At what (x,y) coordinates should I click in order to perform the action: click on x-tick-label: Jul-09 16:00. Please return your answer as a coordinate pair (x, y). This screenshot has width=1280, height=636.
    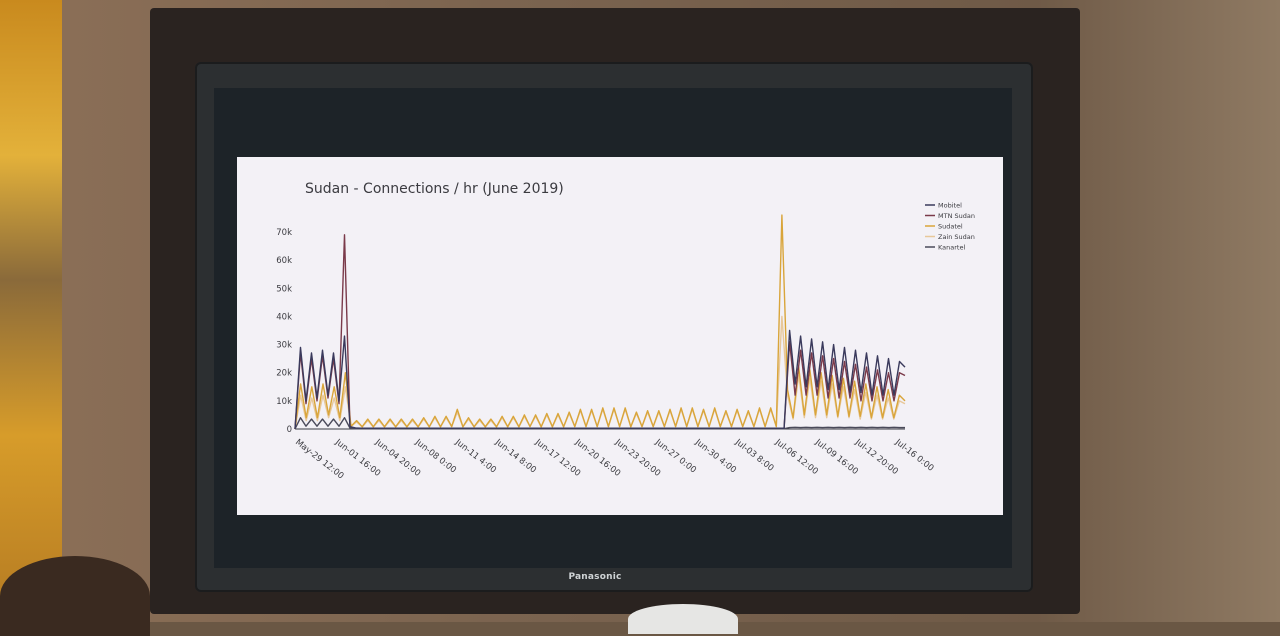
    Looking at the image, I should click on (835, 457).